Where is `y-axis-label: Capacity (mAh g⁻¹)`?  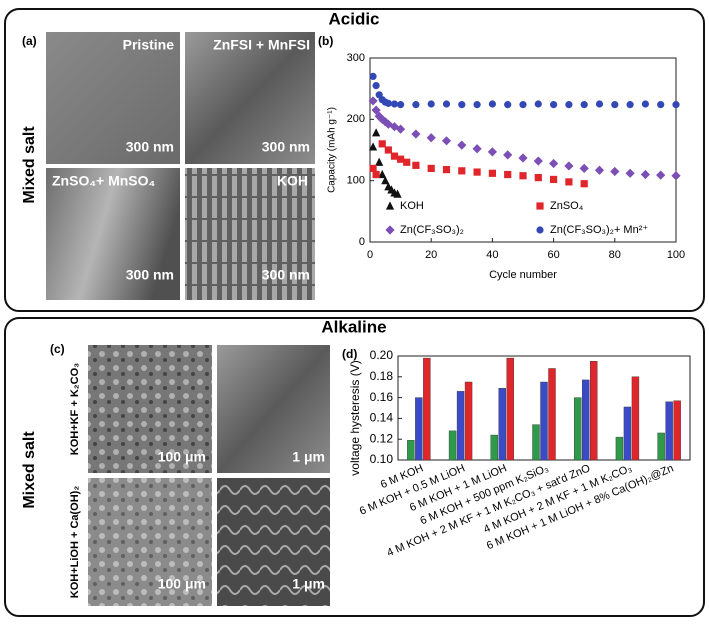 y-axis-label: Capacity (mAh g⁻¹) is located at coordinates (332, 150).